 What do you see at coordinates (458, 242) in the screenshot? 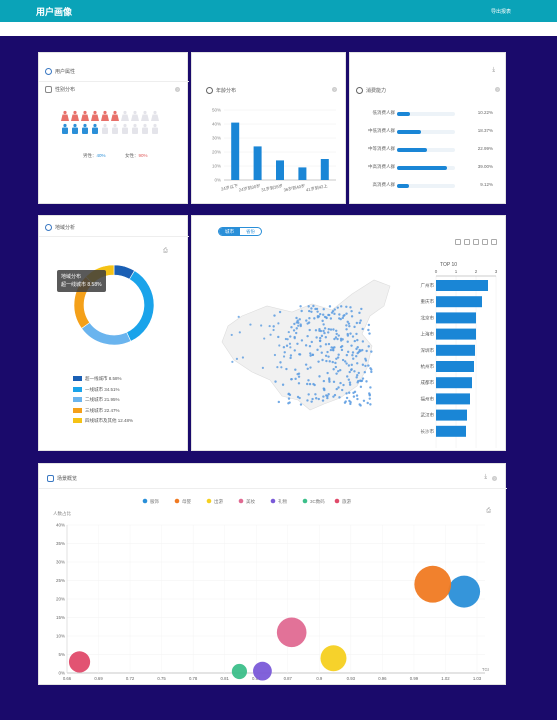
I see `save-icon` at bounding box center [458, 242].